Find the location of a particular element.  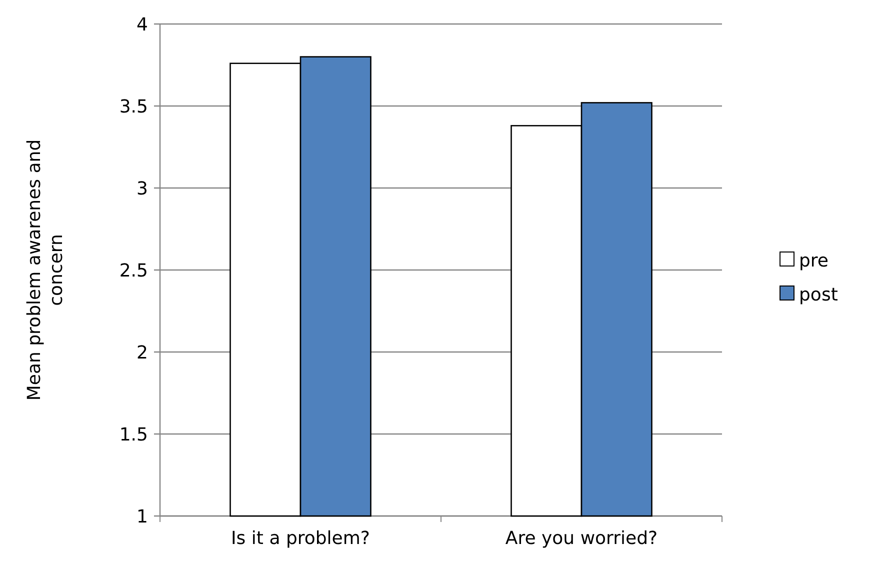

y-tick-label: 3 is located at coordinates (142, 189).